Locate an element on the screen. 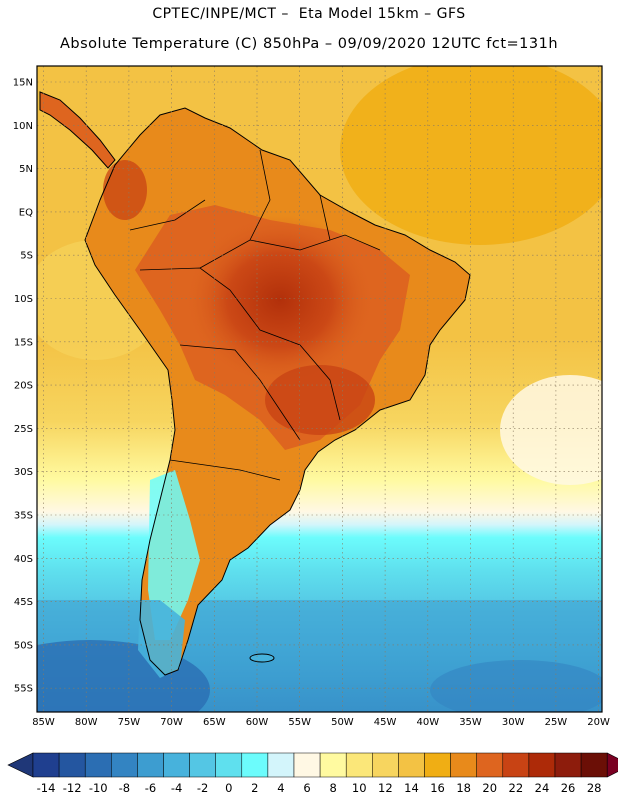 Image resolution: width=618 pixels, height=800 pixels. lat-label: 45S is located at coordinates (23, 602).